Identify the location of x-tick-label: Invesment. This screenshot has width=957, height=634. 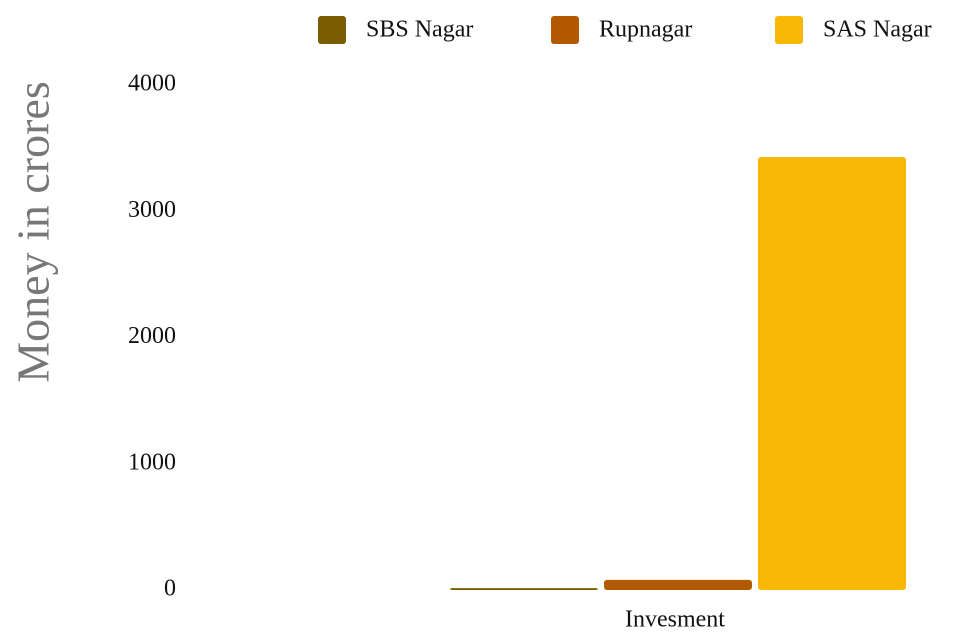
(675, 620).